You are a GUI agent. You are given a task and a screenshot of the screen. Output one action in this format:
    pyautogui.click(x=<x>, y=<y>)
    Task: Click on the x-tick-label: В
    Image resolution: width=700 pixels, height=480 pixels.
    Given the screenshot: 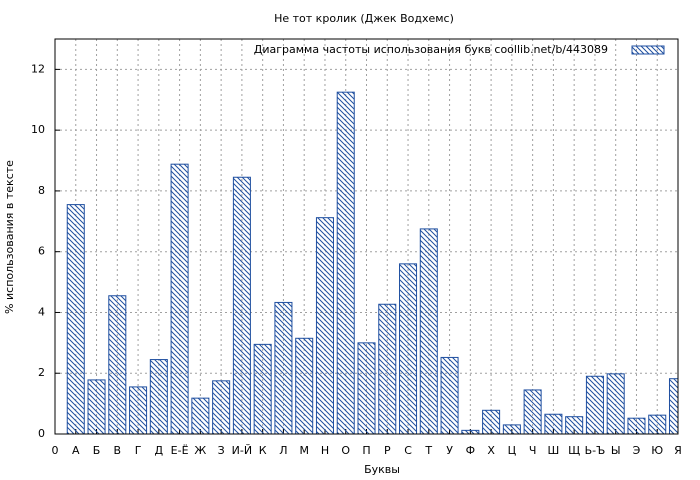 What is the action you would take?
    pyautogui.click(x=118, y=450)
    